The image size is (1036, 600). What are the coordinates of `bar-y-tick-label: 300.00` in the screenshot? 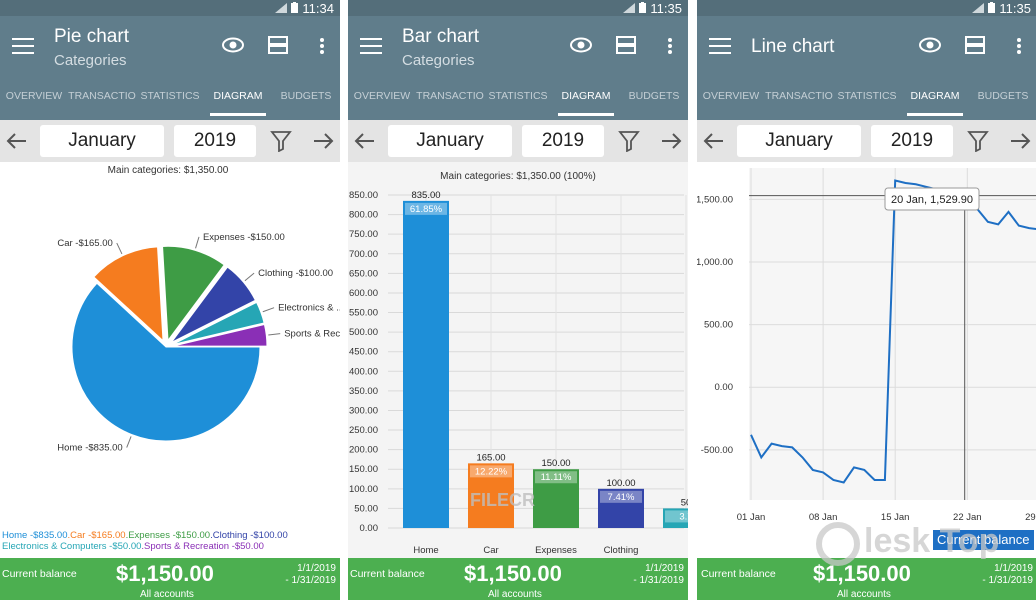 It's located at (363, 410).